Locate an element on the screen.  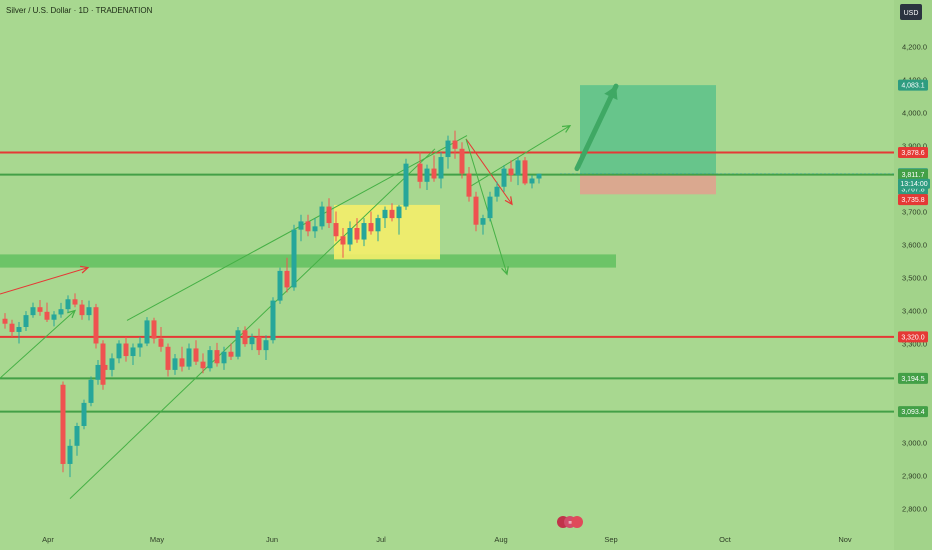
x-tick-label: Oct is located at coordinates (725, 539).